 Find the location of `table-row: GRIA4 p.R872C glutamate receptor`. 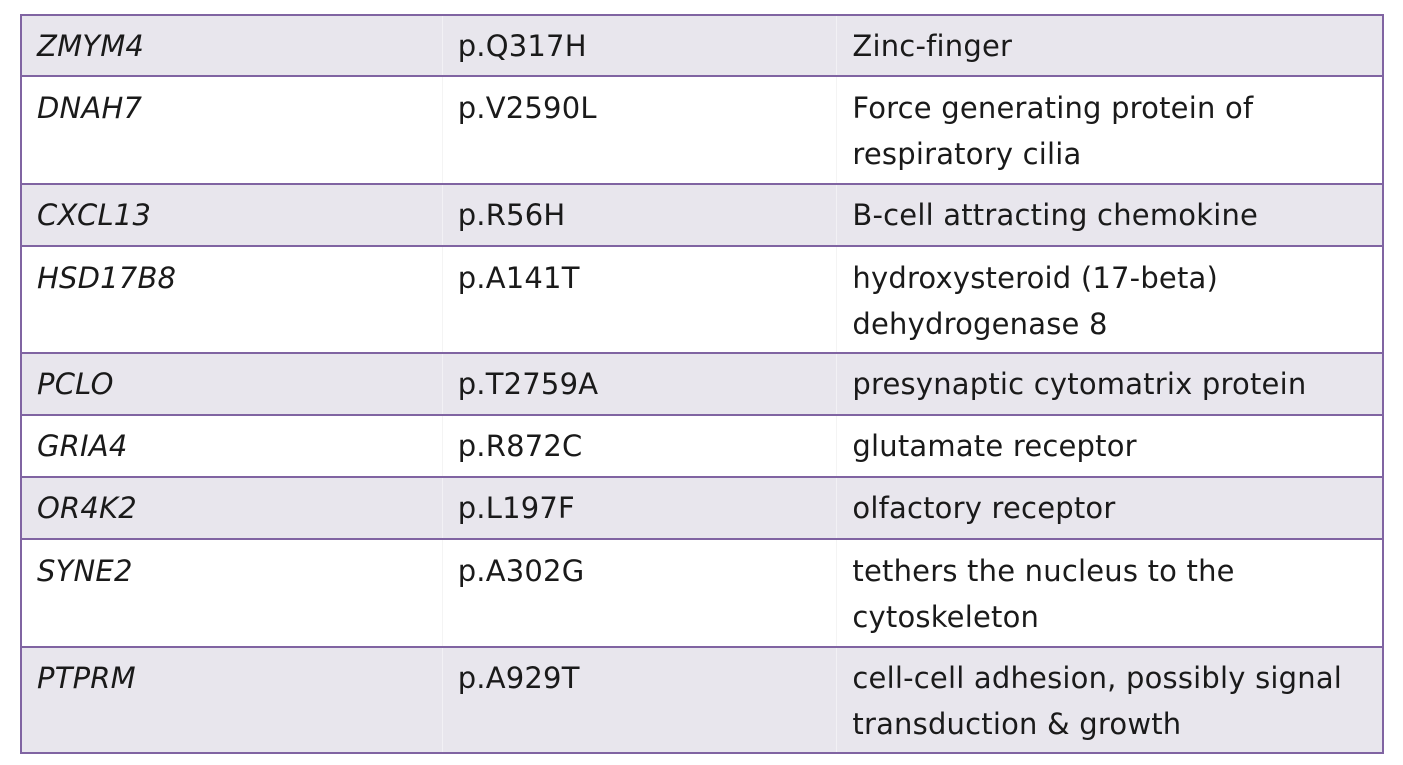

table-row: GRIA4 p.R872C glutamate receptor is located at coordinates (702, 447).